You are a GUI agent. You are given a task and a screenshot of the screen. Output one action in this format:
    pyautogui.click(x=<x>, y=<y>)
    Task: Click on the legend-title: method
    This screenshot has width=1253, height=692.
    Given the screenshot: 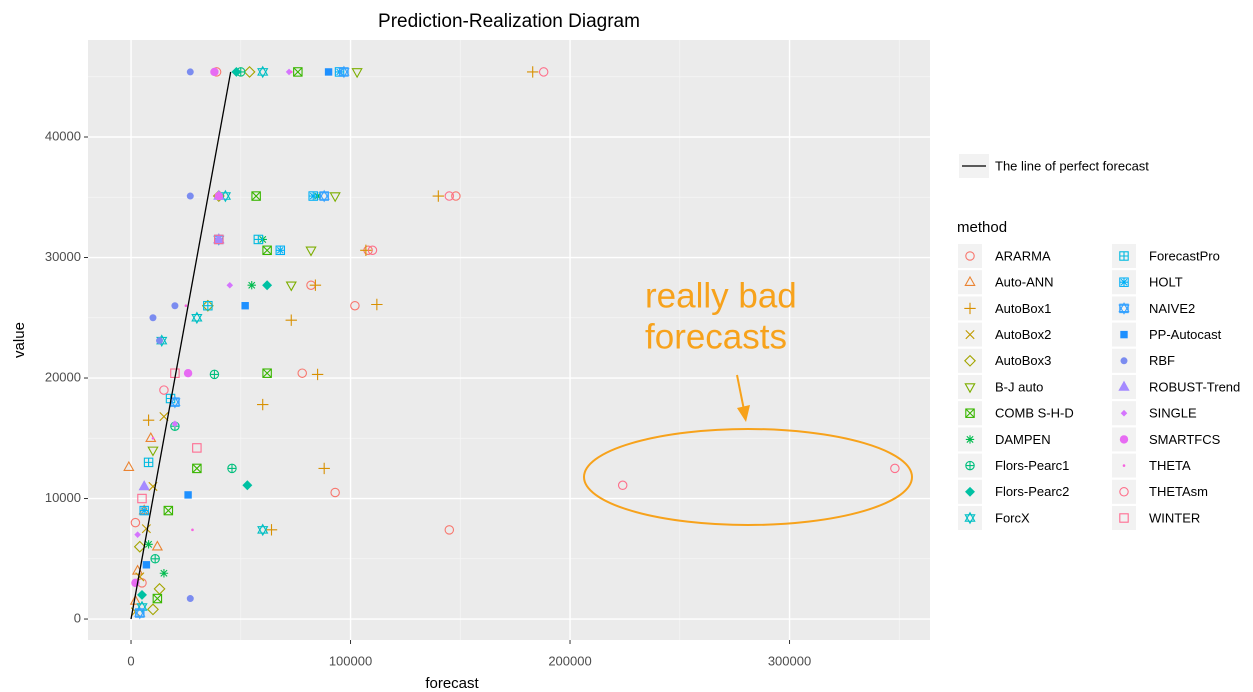 What is the action you would take?
    pyautogui.click(x=982, y=227)
    